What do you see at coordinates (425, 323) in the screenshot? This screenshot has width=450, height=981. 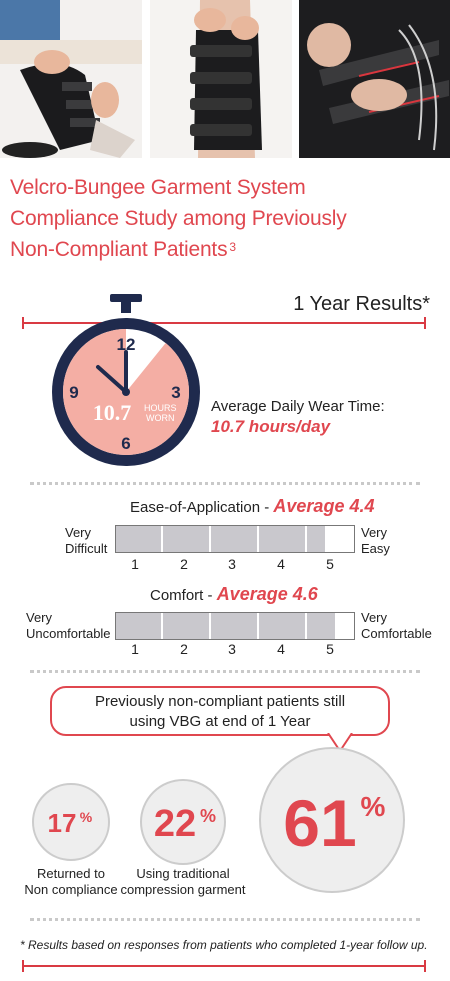 I see `results-rule-right-tick` at bounding box center [425, 323].